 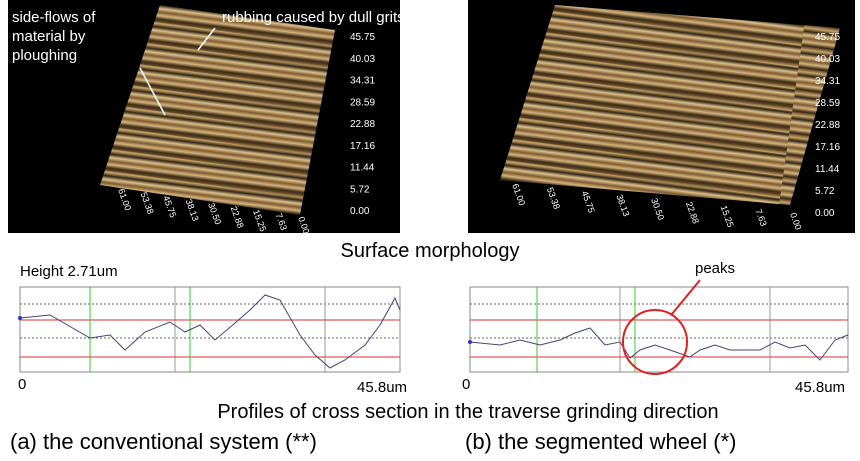 I want to click on annotation: side-flows of, so click(x=54, y=17).